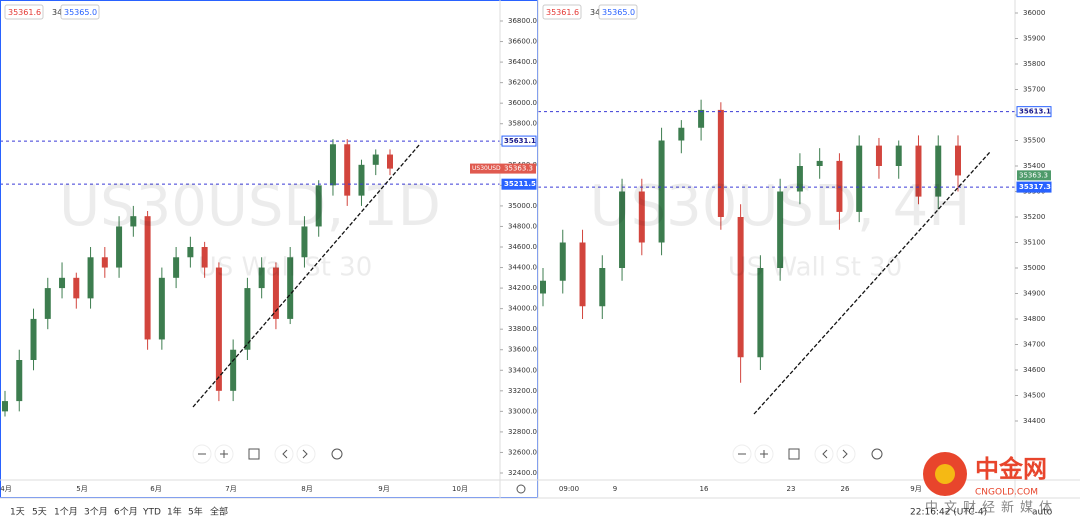 This screenshot has width=1080, height=529. Describe the element at coordinates (250, 206) in the screenshot. I see `symbol-watermark: US30USD, 1D` at that location.